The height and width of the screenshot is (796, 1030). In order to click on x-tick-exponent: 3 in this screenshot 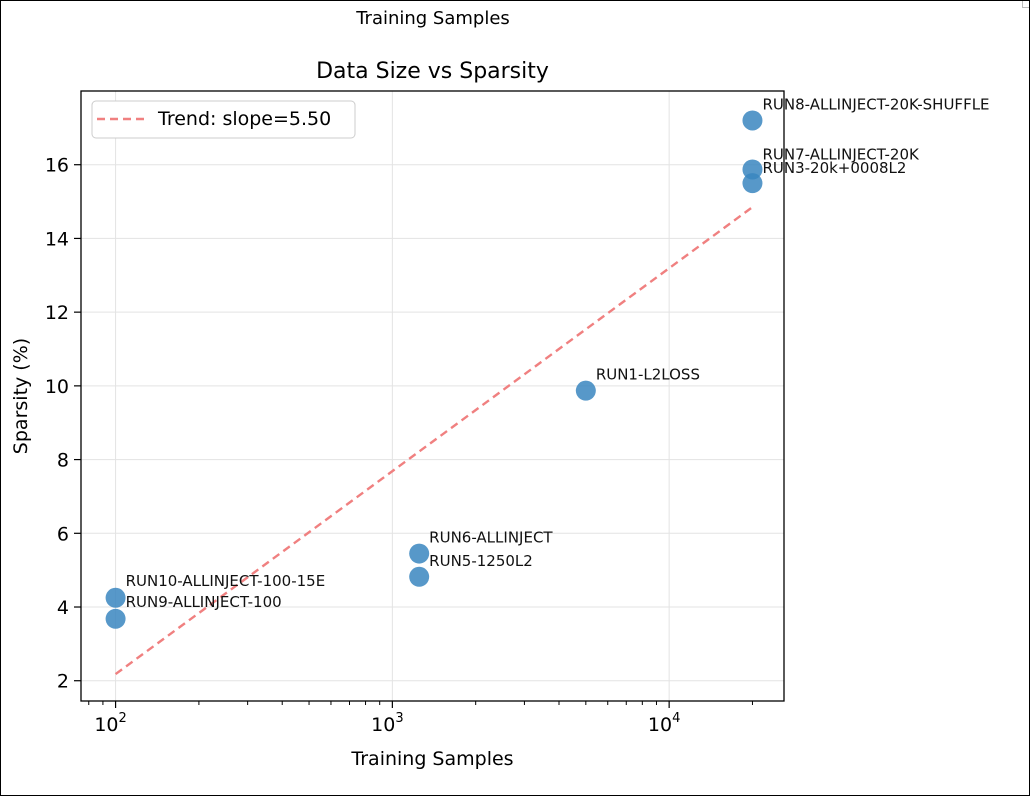, I will do `click(399, 718)`.